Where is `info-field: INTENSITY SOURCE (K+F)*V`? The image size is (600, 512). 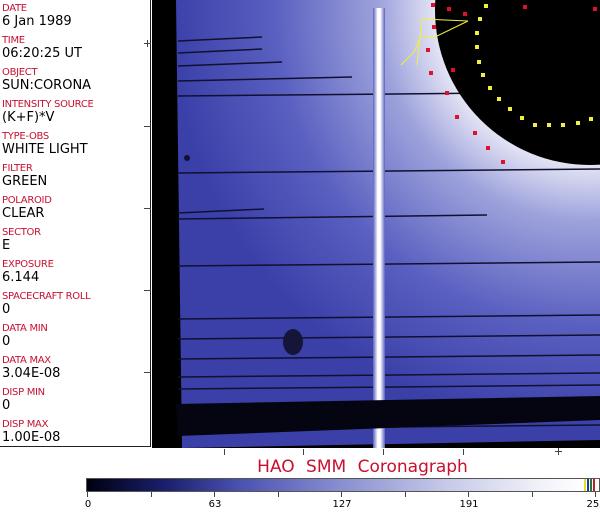 info-field: INTENSITY SOURCE (K+F)*V is located at coordinates (48, 112).